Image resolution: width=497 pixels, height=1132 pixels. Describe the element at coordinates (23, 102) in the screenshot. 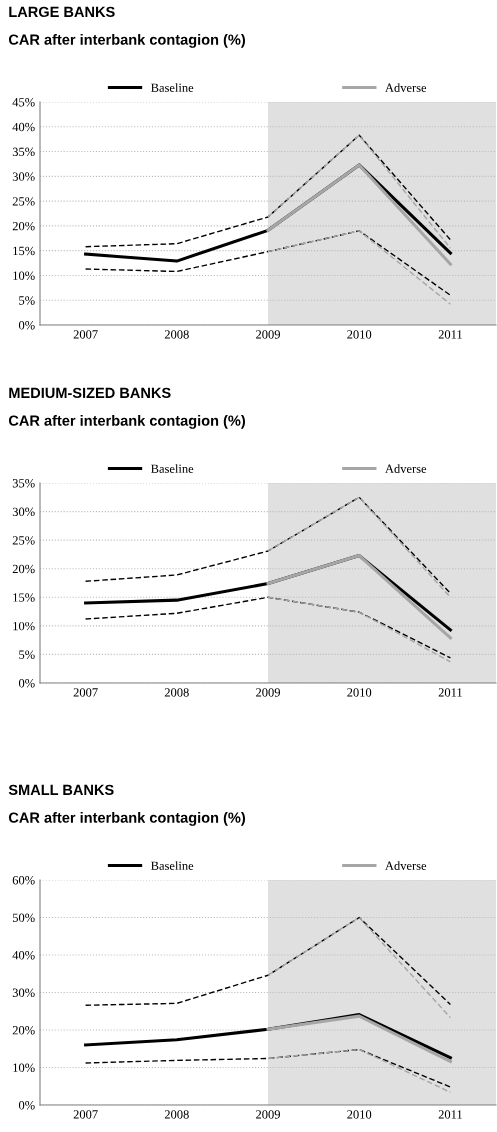

I see `y-tick-label: 45%` at that location.